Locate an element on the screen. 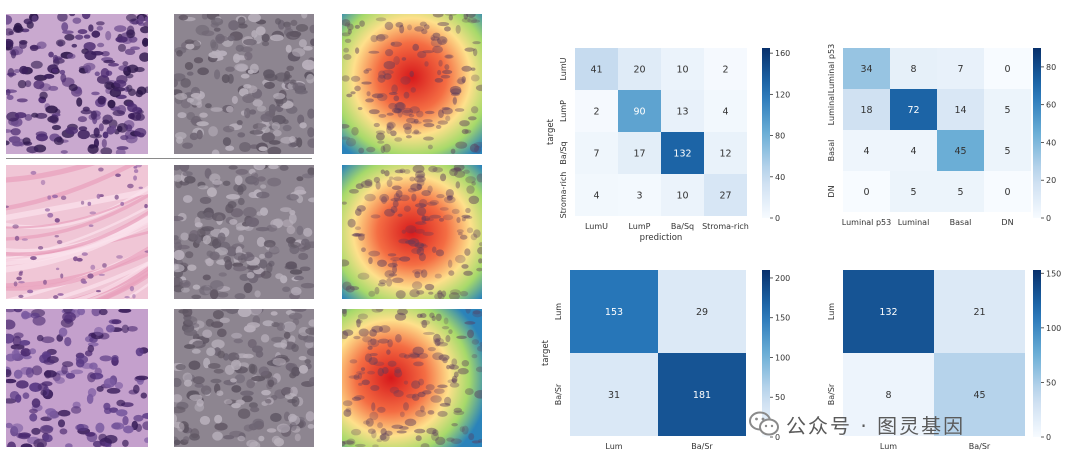 This screenshot has height=467, width=1080. cell-value-label: 12 is located at coordinates (725, 154).